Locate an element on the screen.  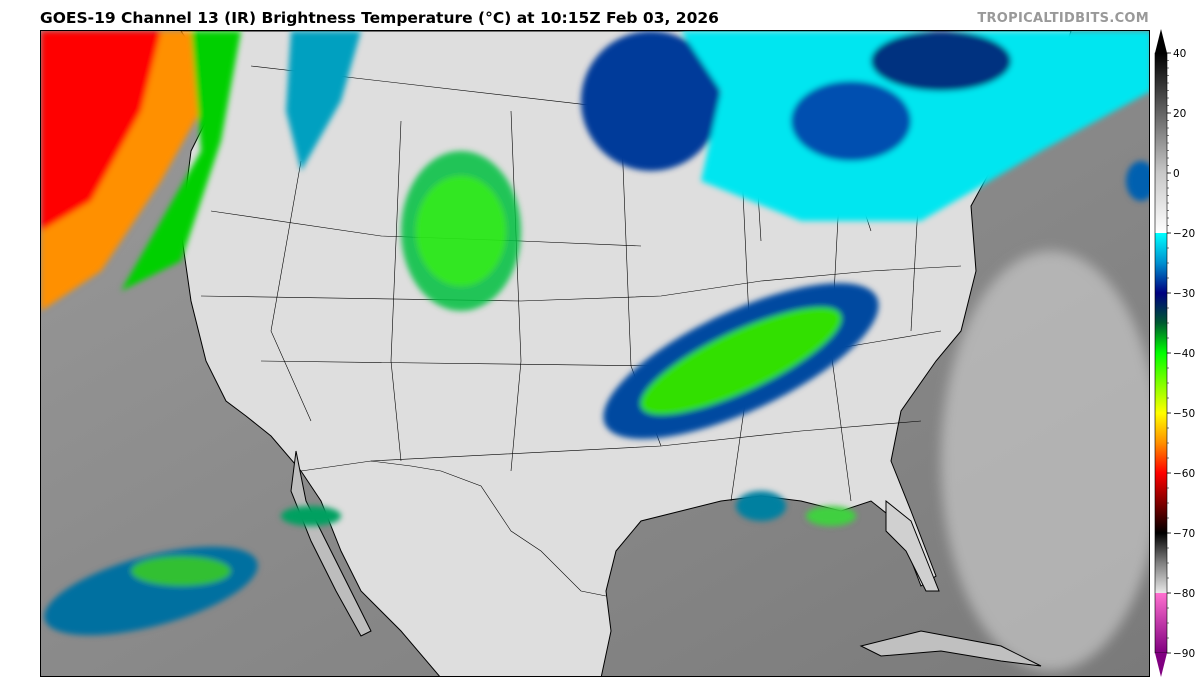
cloud-great-lakes-core is located at coordinates (851, 121).